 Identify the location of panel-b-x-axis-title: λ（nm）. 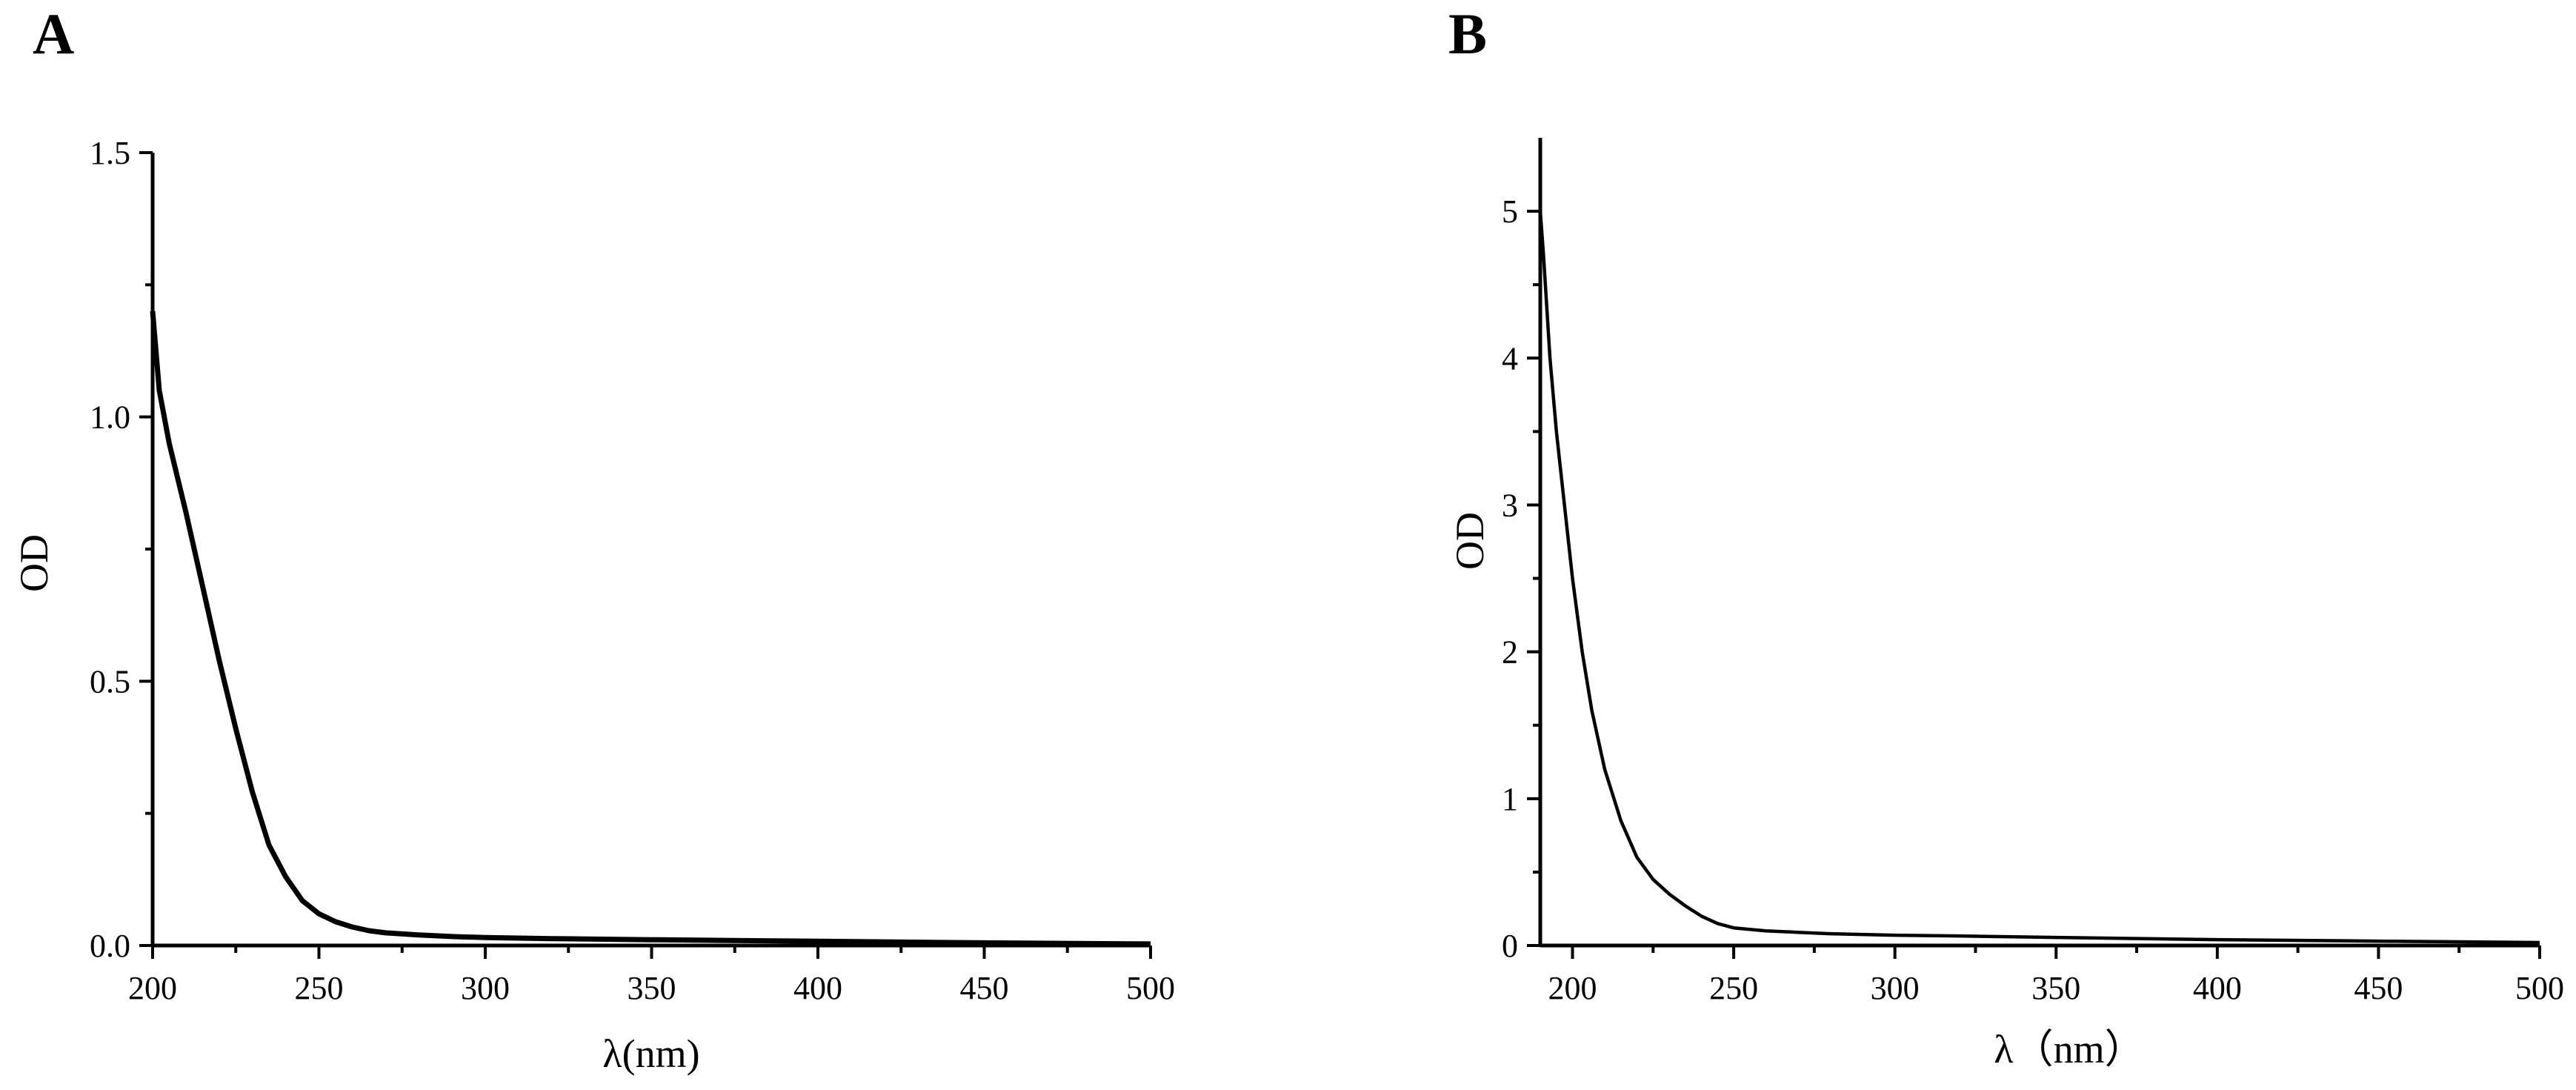
(2069, 1049).